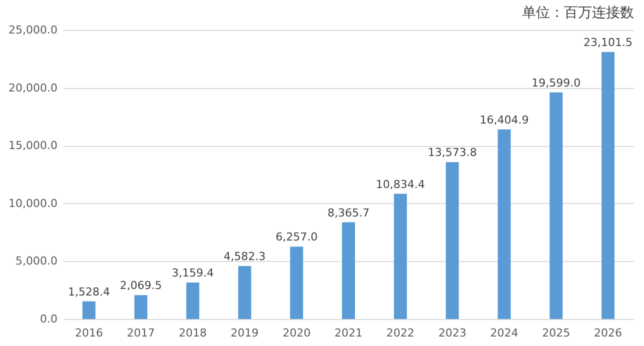 The image size is (644, 346). What do you see at coordinates (37, 261) in the screenshot?
I see `y-tick-label: 5,000.0` at bounding box center [37, 261].